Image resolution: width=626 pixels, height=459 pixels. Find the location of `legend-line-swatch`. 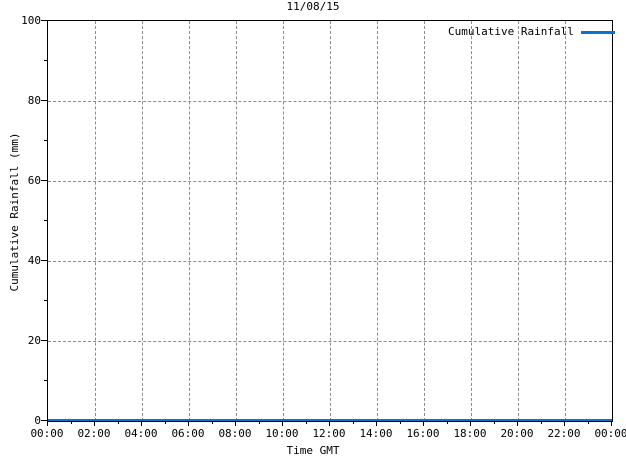

legend-line-swatch is located at coordinates (597, 32).